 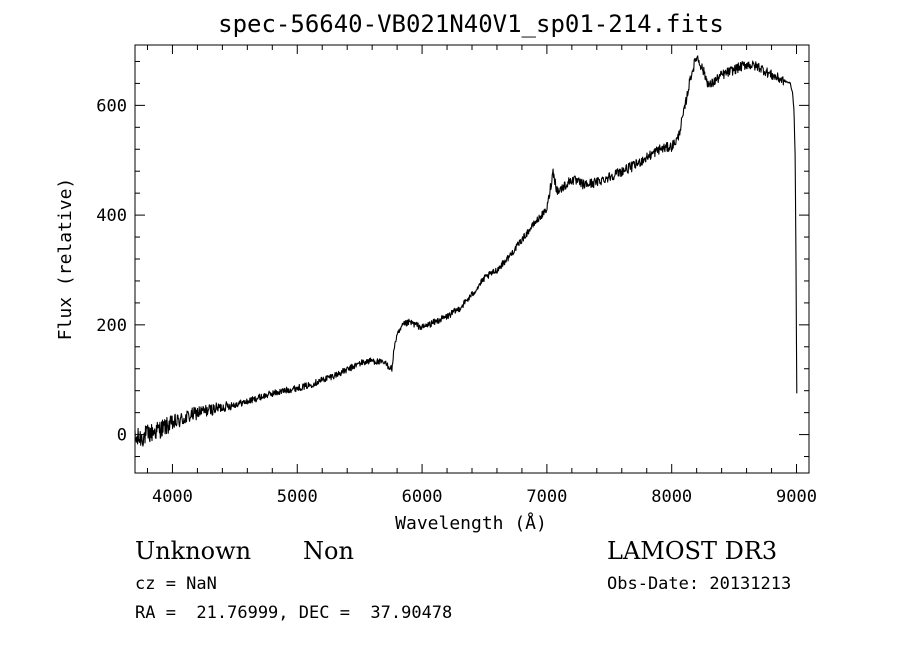 I want to click on y-tick-label: 400, so click(x=111, y=216).